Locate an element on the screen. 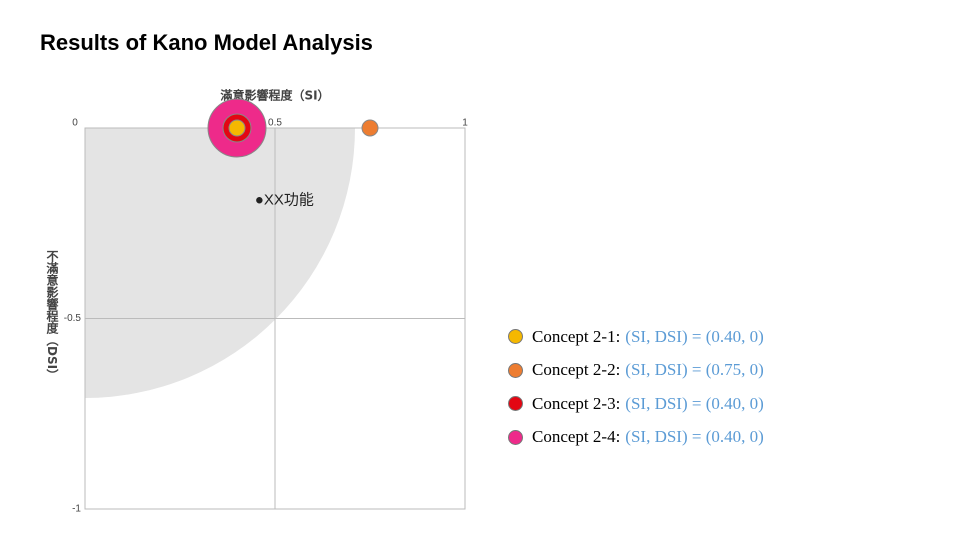 The image size is (960, 540). region is located at coordinates (220, 263).